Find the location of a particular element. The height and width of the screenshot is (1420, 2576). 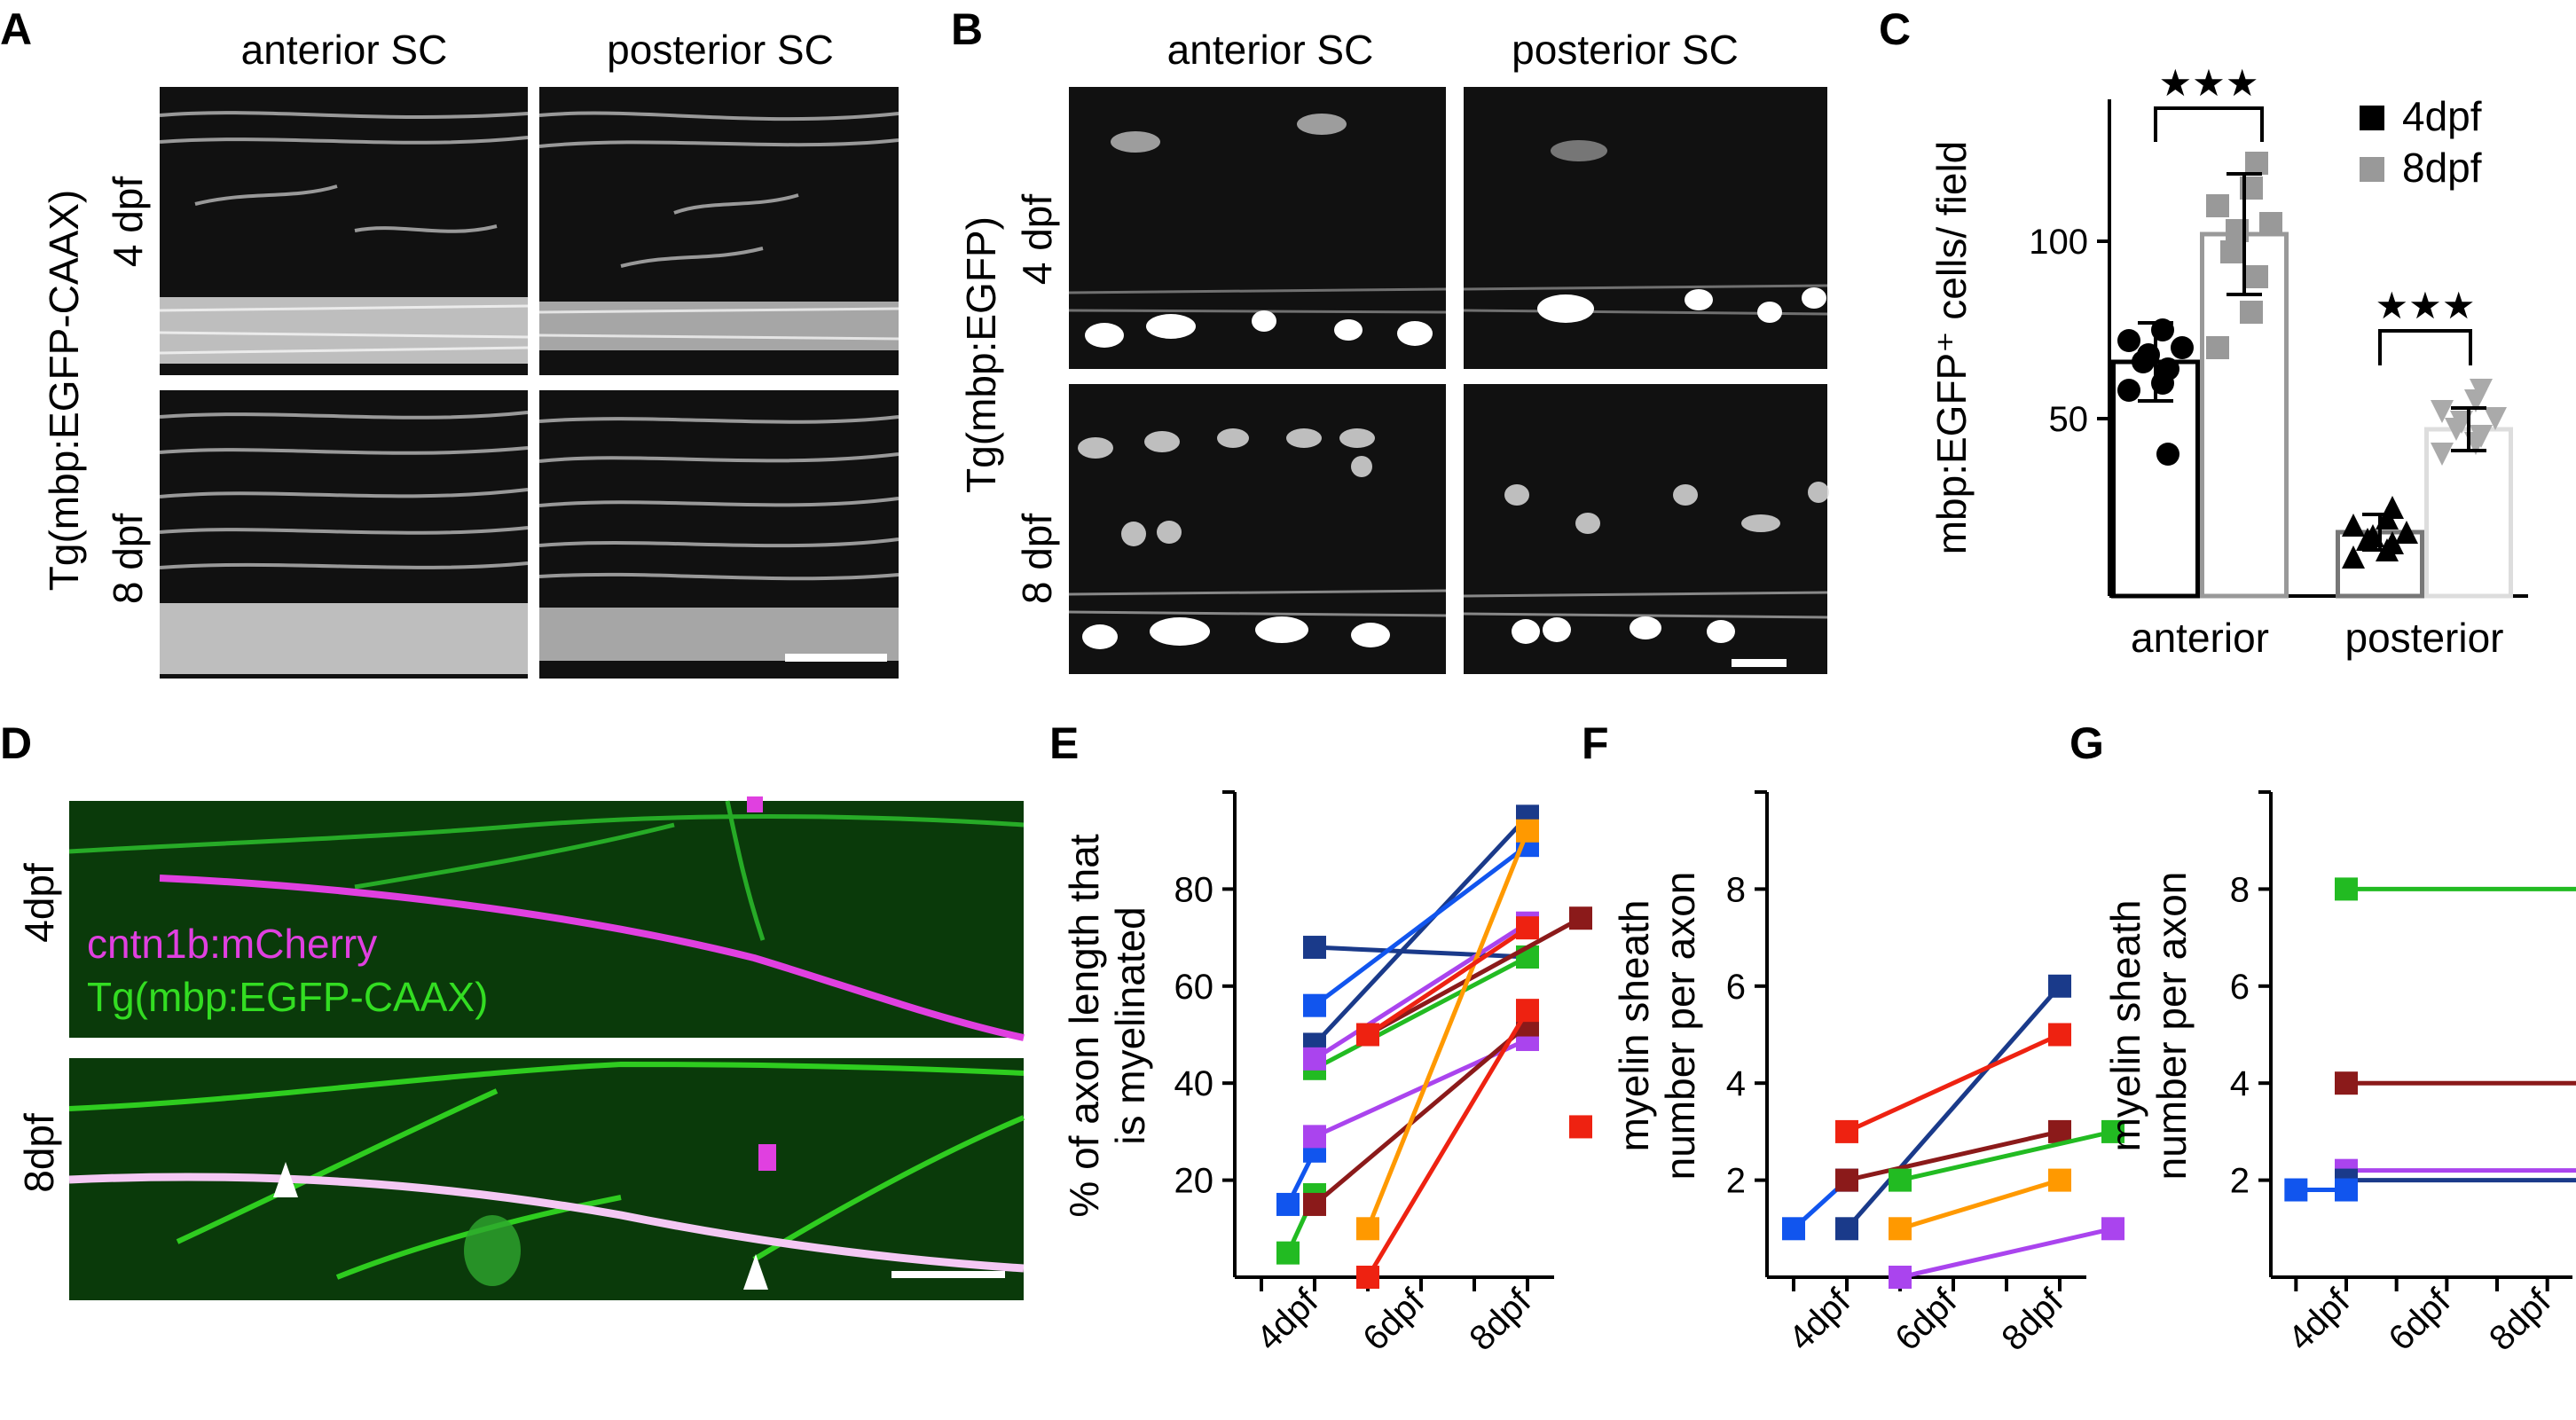

f-y-tick-label: 6 is located at coordinates (1736, 987).